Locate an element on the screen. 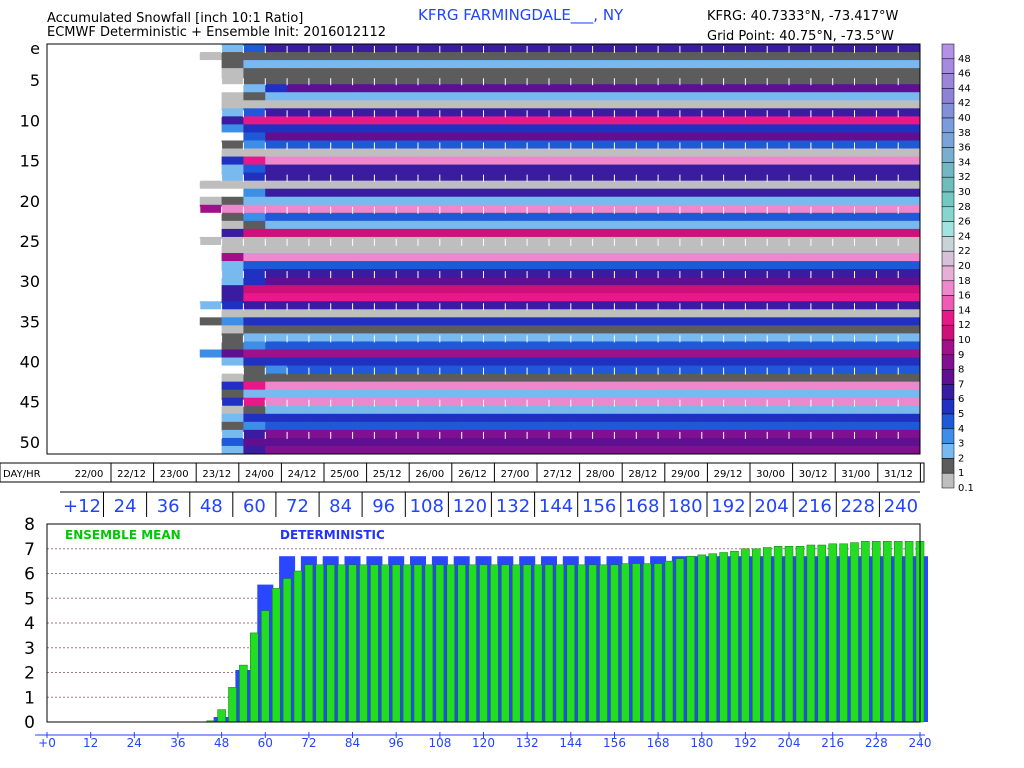  legend-label: 12 is located at coordinates (964, 325).